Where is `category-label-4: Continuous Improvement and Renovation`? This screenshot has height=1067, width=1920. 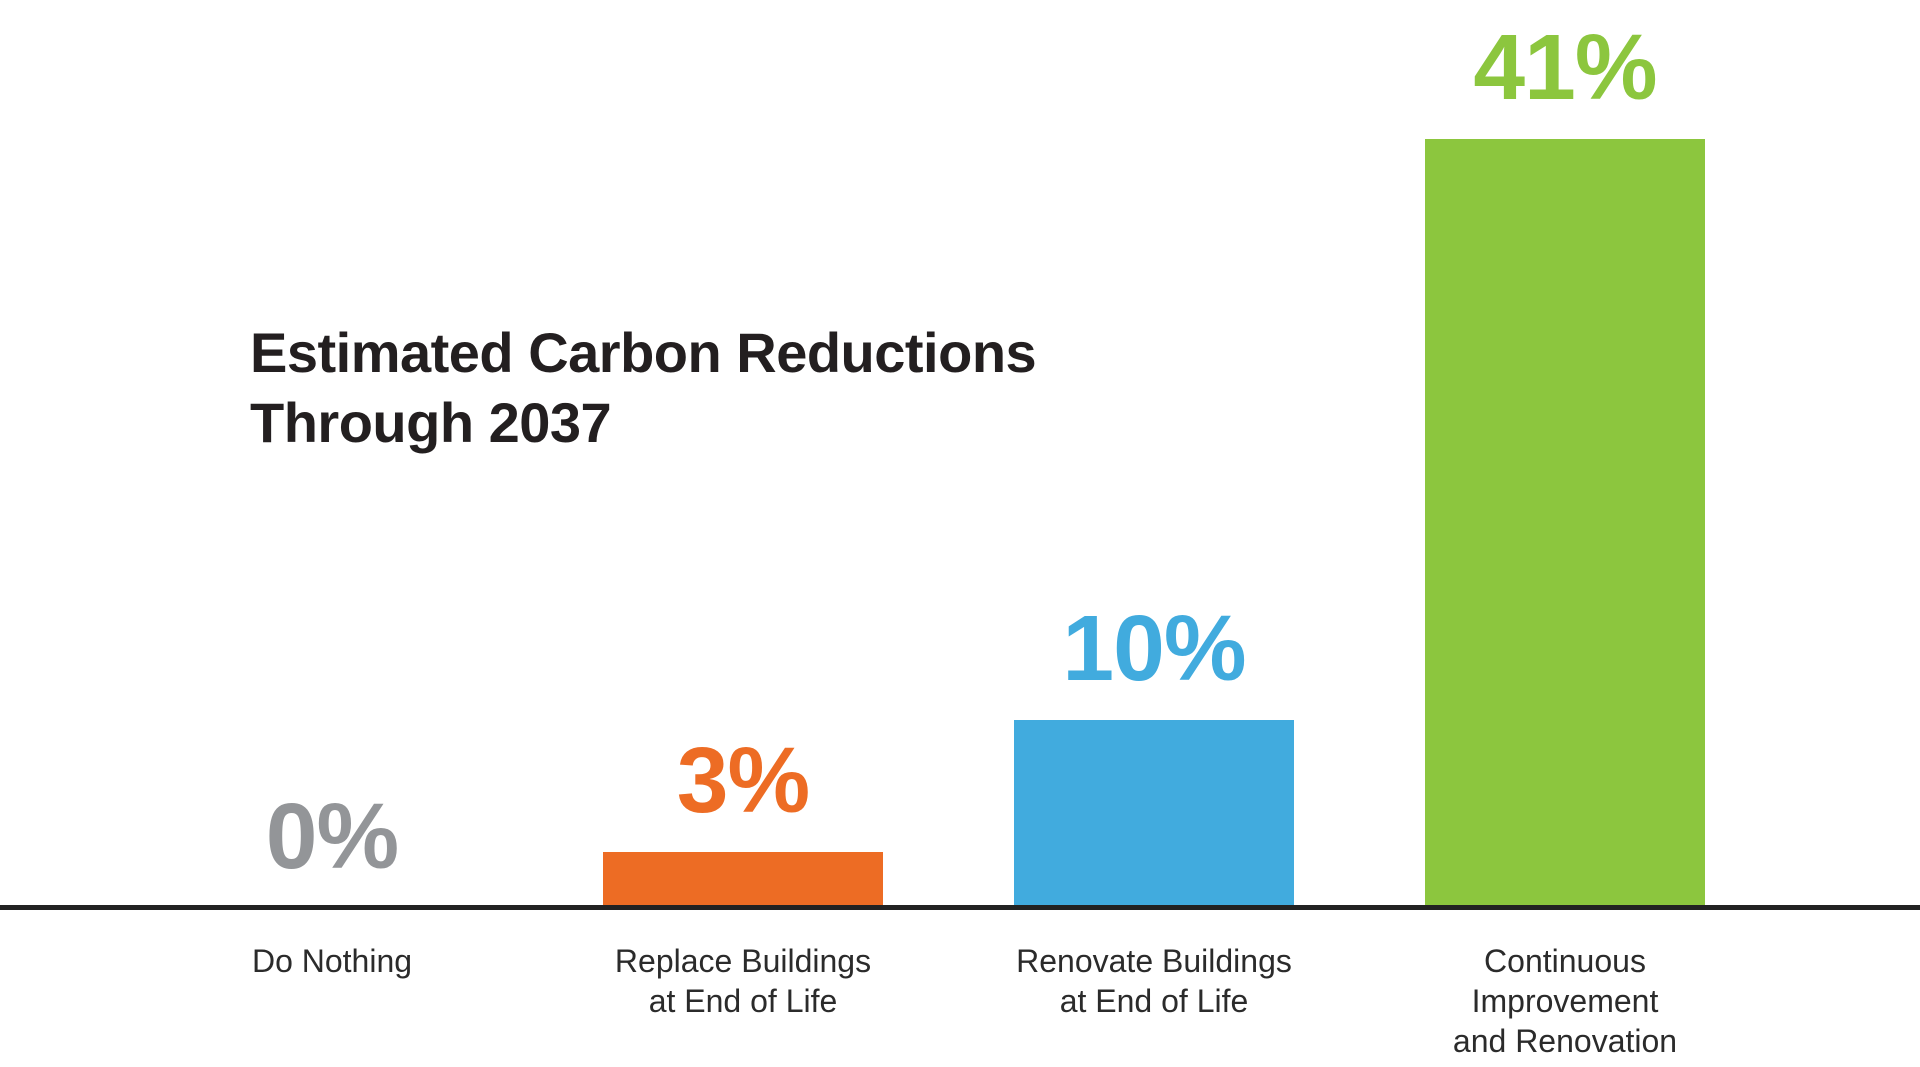
category-label-4: Continuous Improvement and Renovation is located at coordinates (1565, 1001).